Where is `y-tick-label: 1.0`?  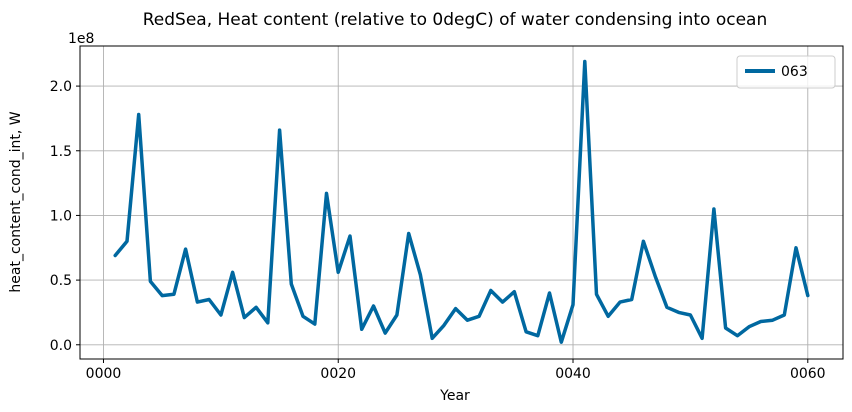 y-tick-label: 1.0 is located at coordinates (61, 216).